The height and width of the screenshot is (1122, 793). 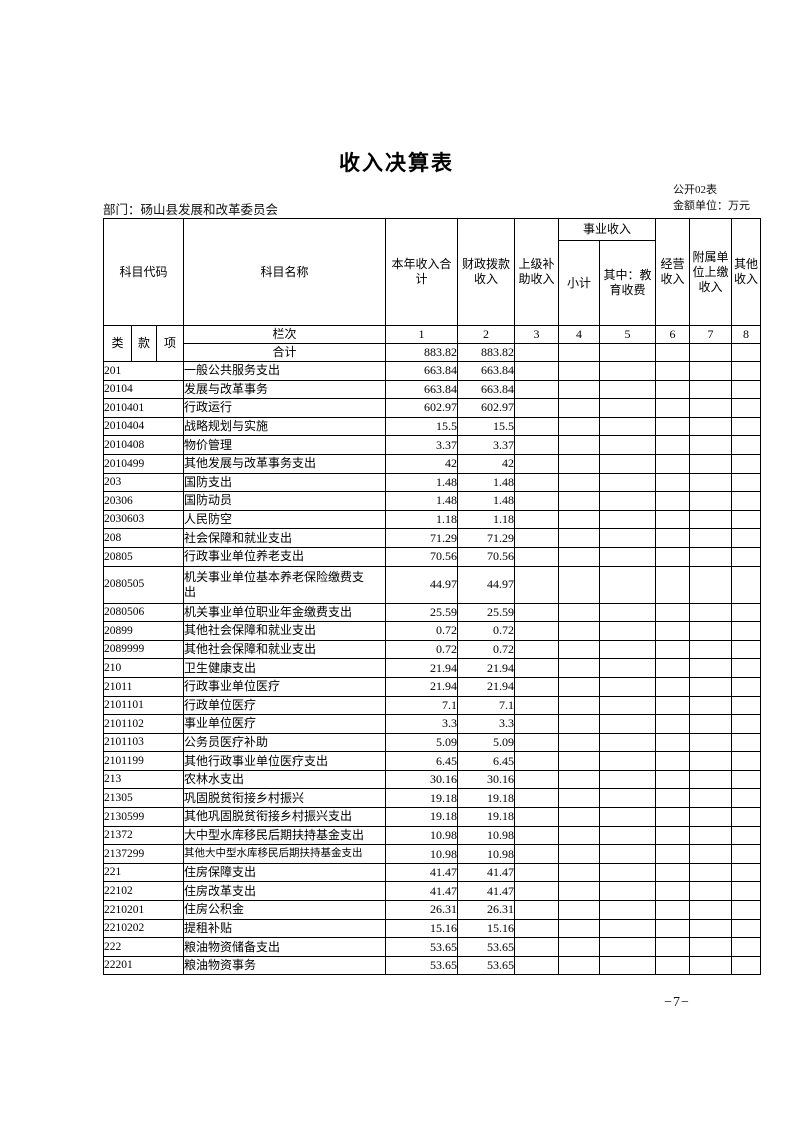 What do you see at coordinates (711, 206) in the screenshot?
I see `unit-note: 金额单位：万元` at bounding box center [711, 206].